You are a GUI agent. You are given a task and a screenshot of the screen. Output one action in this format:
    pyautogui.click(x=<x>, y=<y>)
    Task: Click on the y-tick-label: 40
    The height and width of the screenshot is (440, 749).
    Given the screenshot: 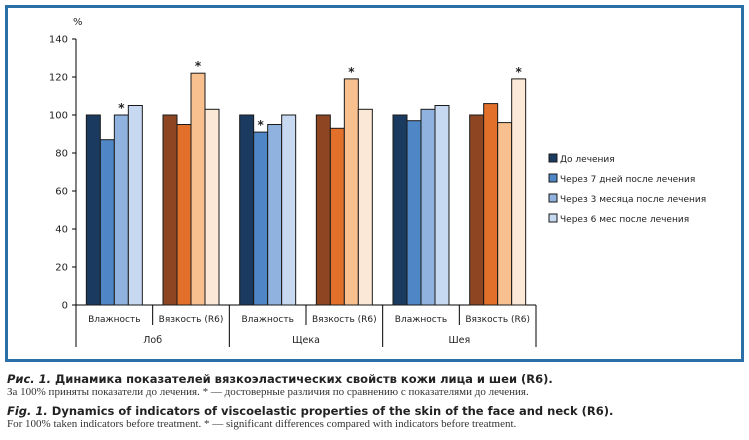 What is the action you would take?
    pyautogui.click(x=61, y=230)
    